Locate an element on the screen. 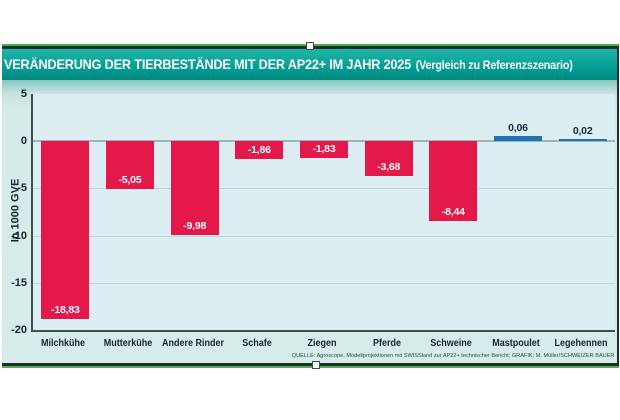 The height and width of the screenshot is (420, 620). x-axis-label: Mastpoulet is located at coordinates (516, 343).